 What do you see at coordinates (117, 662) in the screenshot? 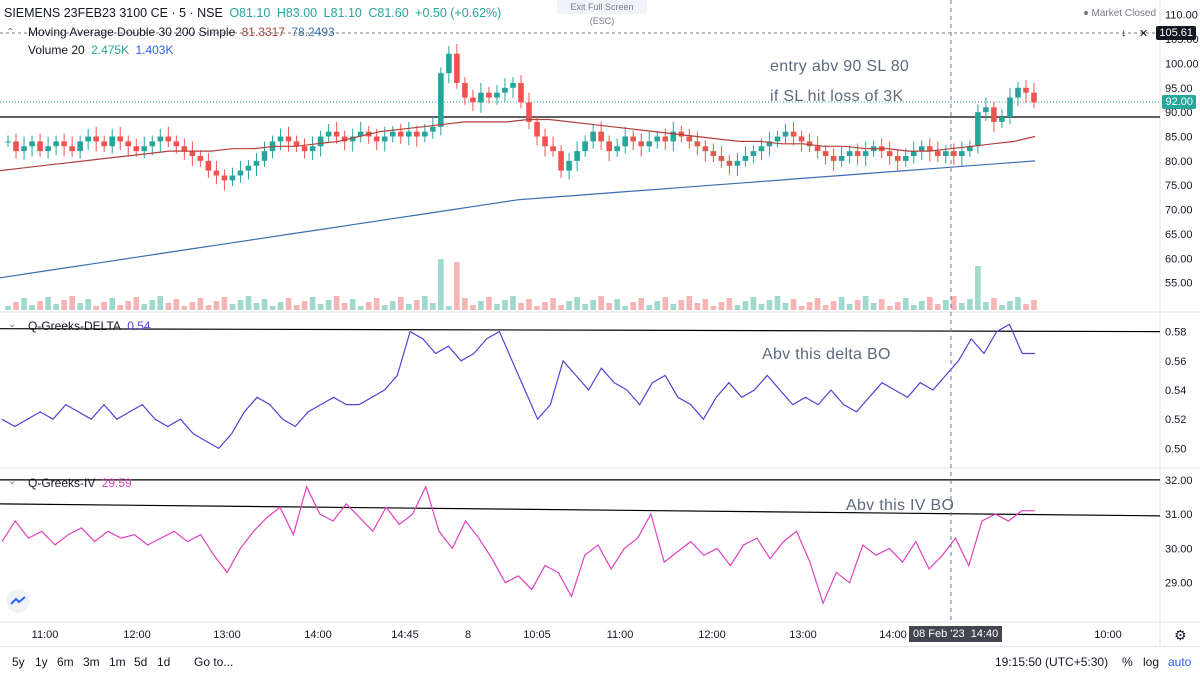
I see `timeframe-1m: 1m` at bounding box center [117, 662].